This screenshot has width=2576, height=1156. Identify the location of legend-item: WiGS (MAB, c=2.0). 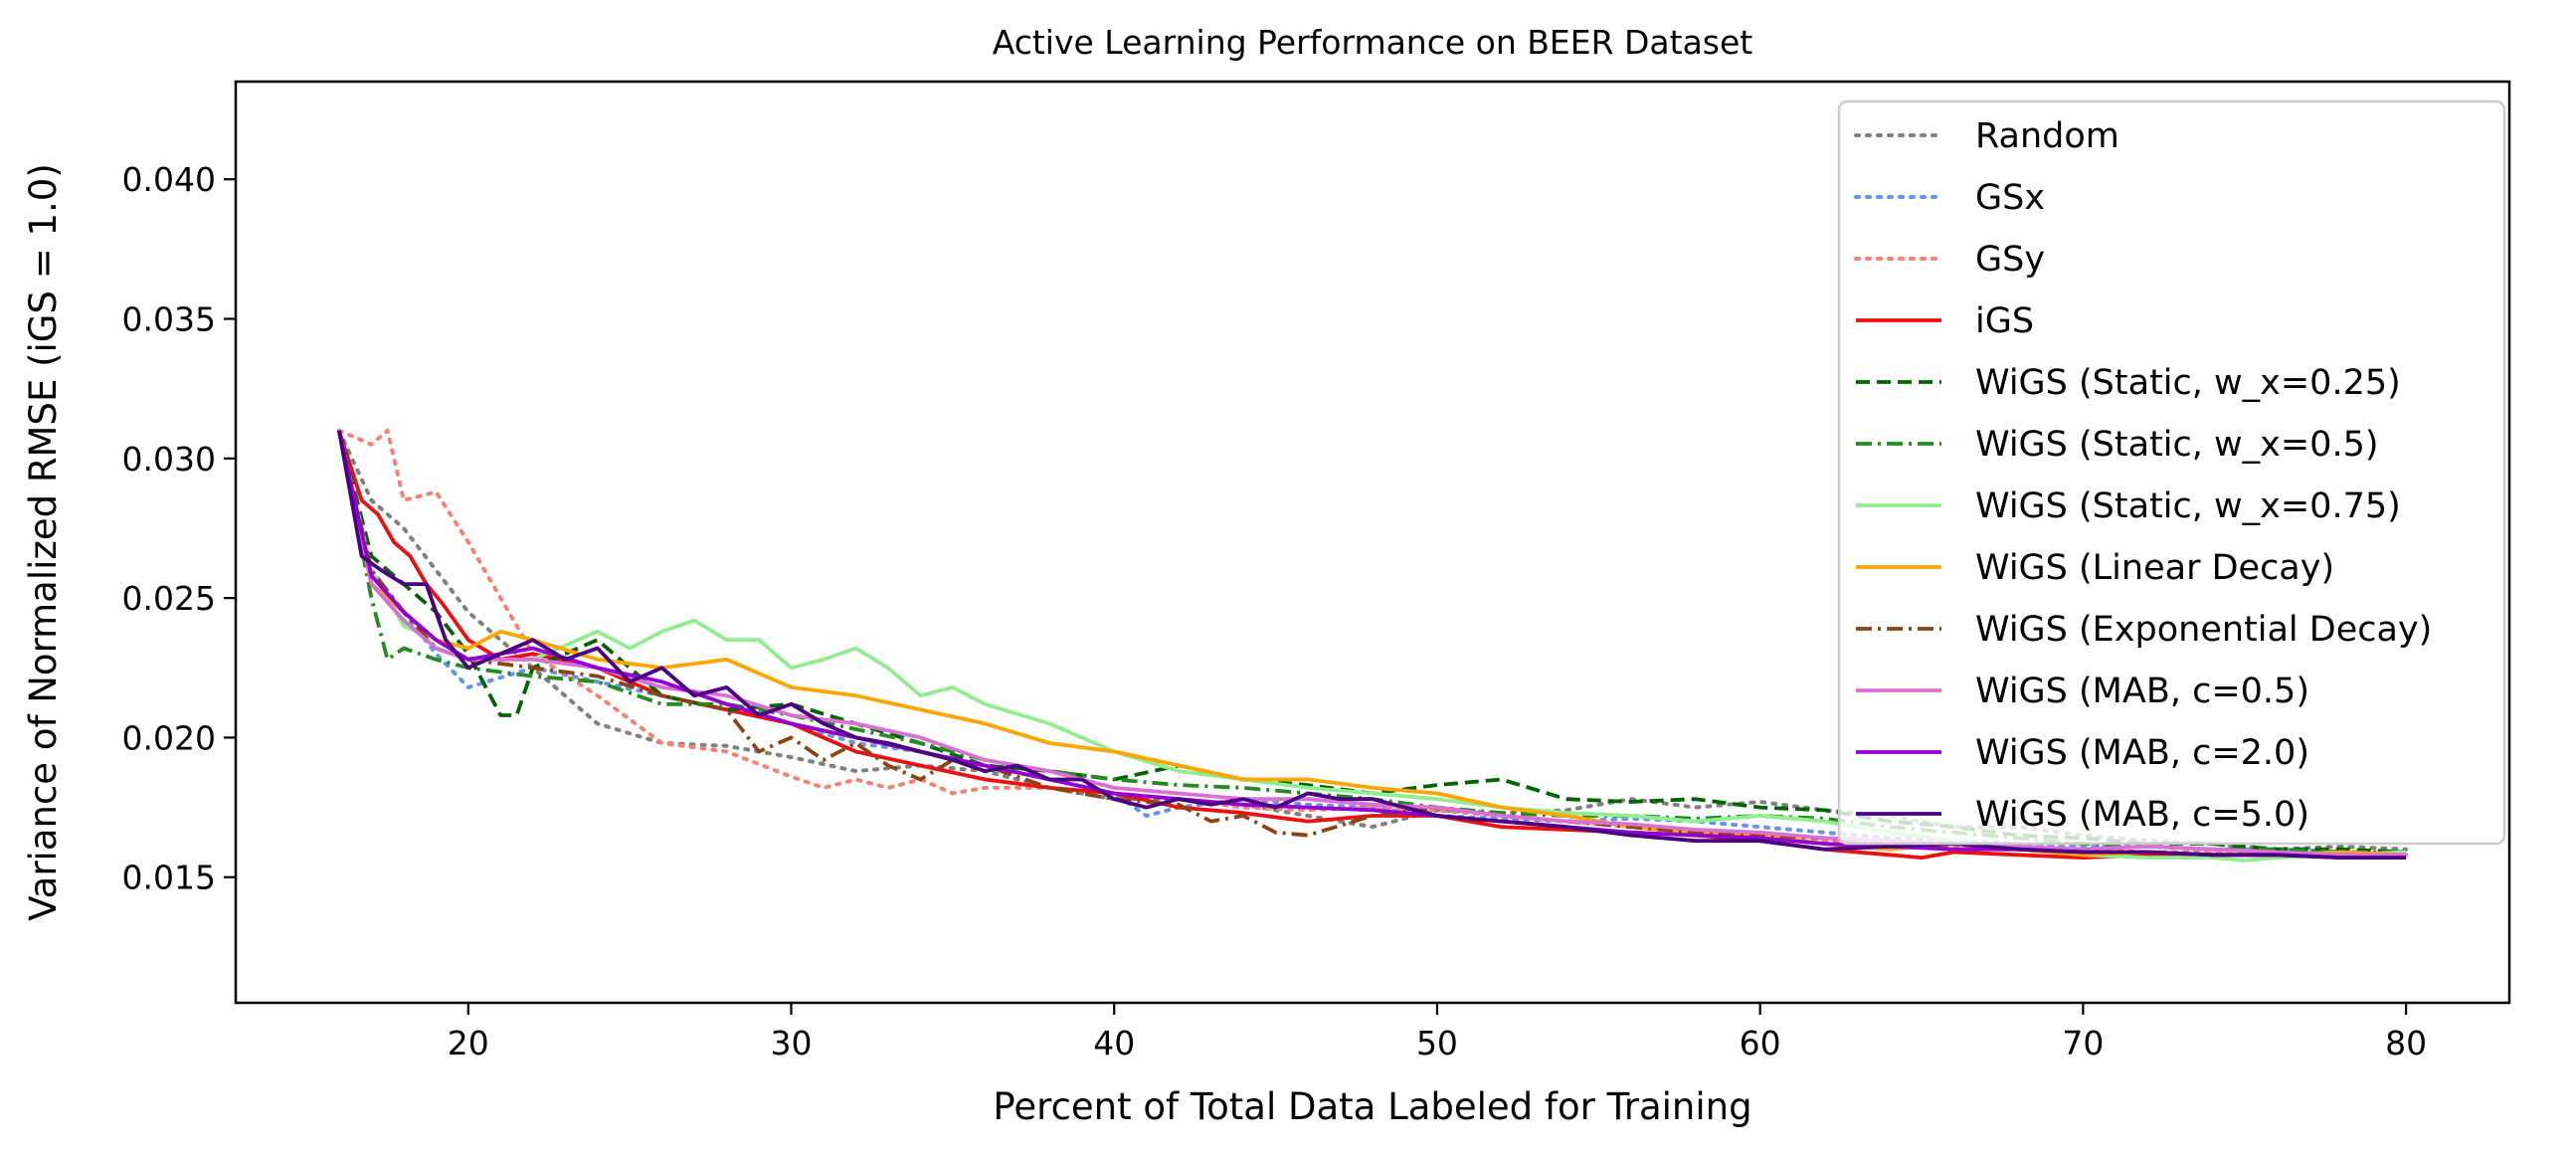
(2082, 753).